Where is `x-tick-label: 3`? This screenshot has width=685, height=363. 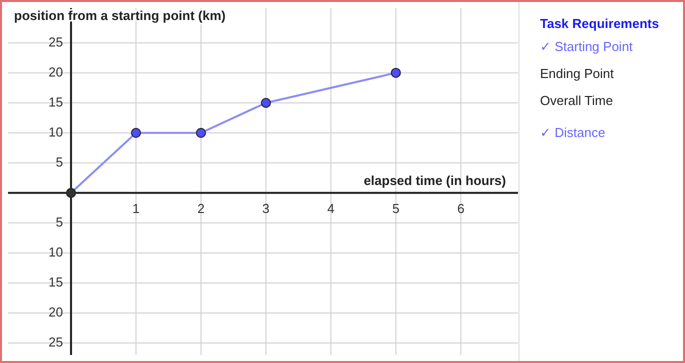
x-tick-label: 3 is located at coordinates (266, 208).